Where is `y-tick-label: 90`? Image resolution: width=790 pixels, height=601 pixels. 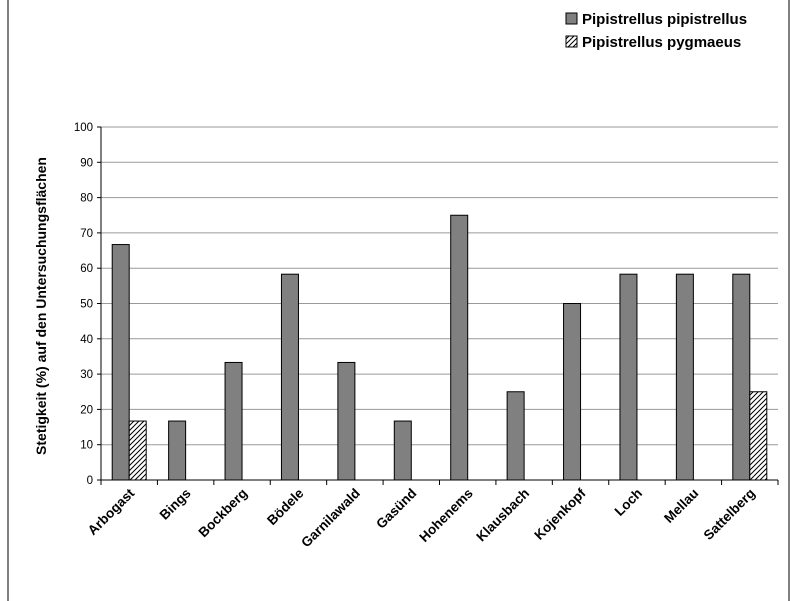 y-tick-label: 90 is located at coordinates (86, 163).